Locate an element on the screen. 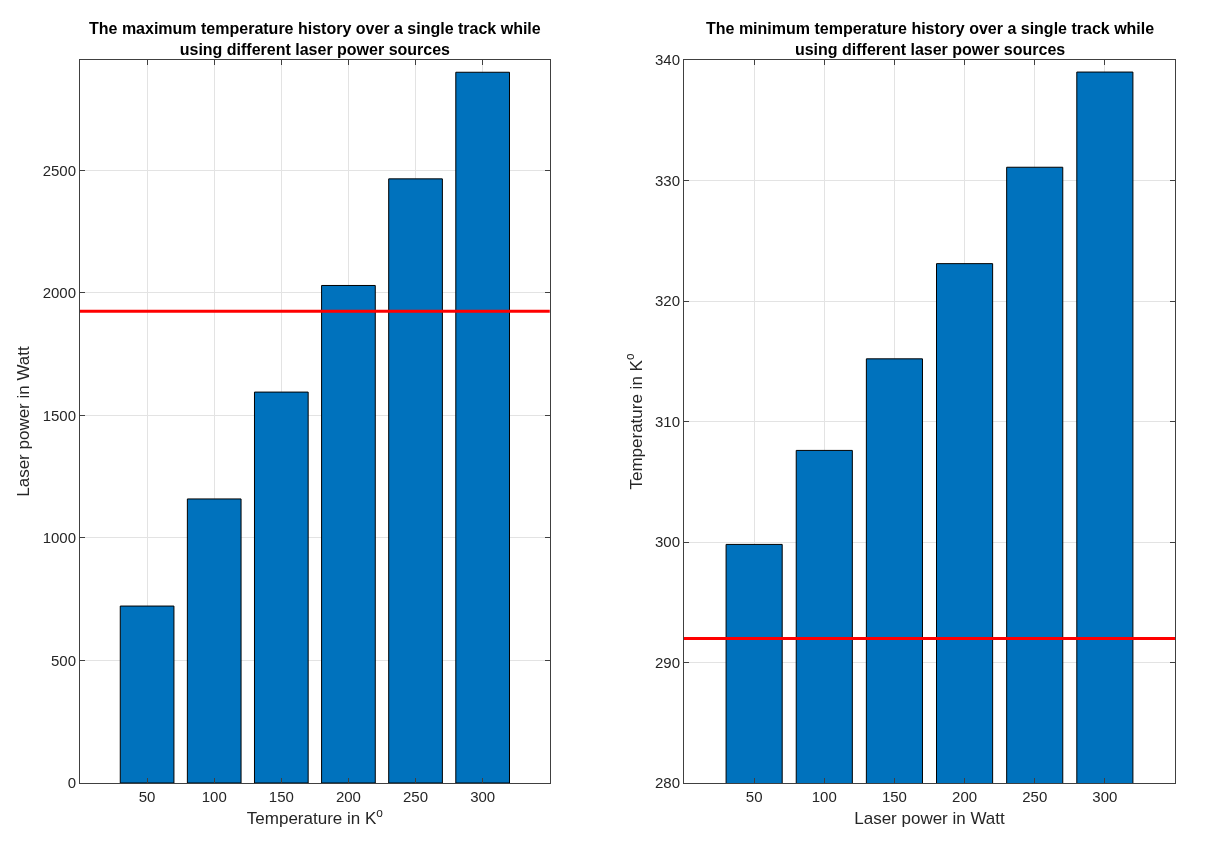 The height and width of the screenshot is (845, 1210). y-tick-label: 340 is located at coordinates (667, 60).